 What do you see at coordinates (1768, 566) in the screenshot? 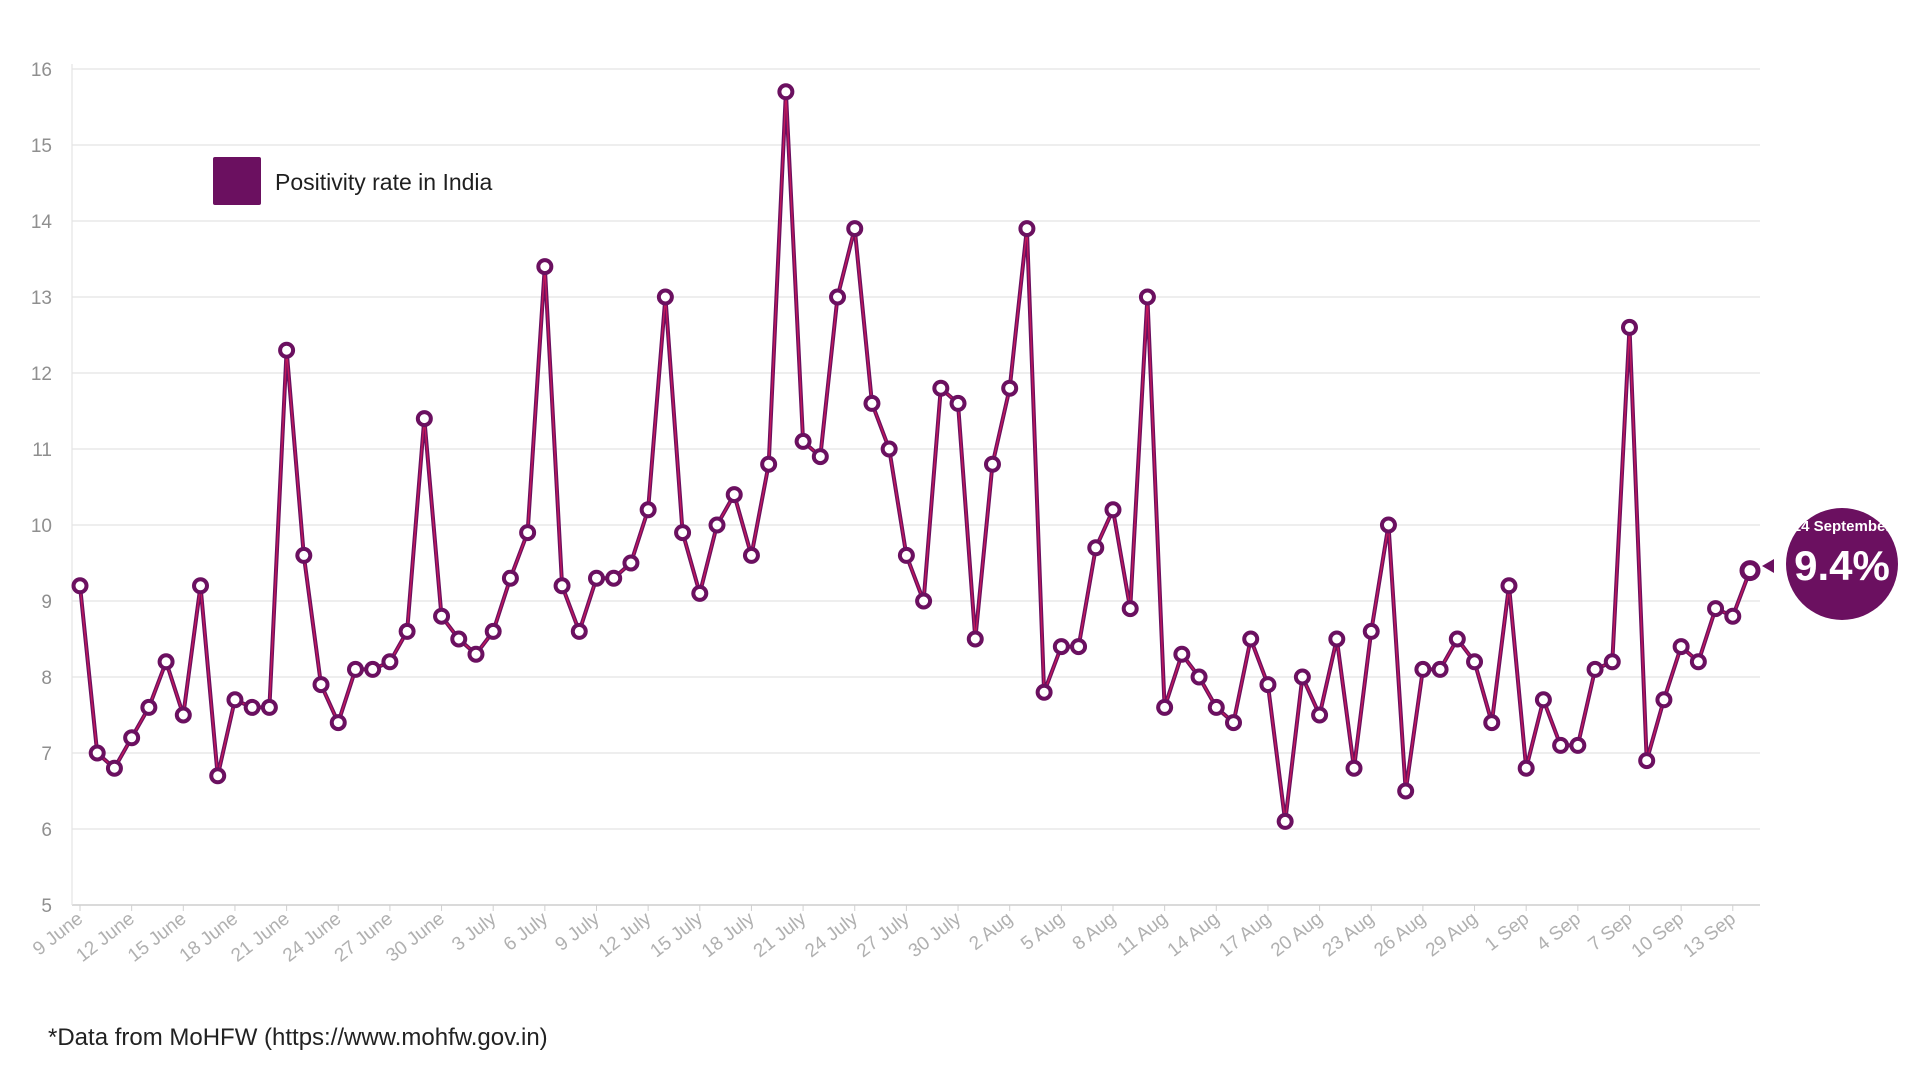
I see `callout-pointer` at bounding box center [1768, 566].